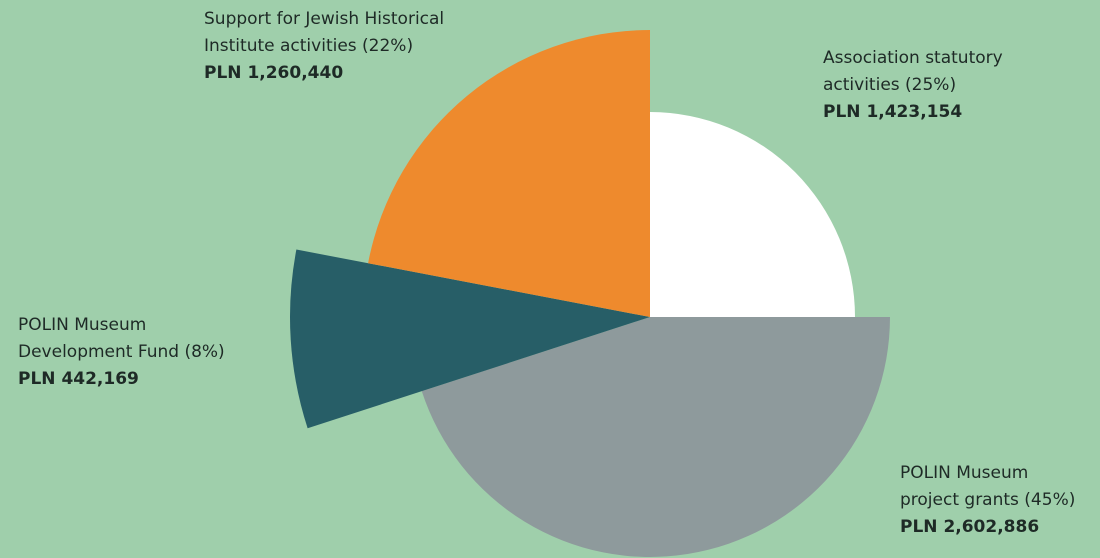  I want to click on slice-development-fund, so click(470, 339).